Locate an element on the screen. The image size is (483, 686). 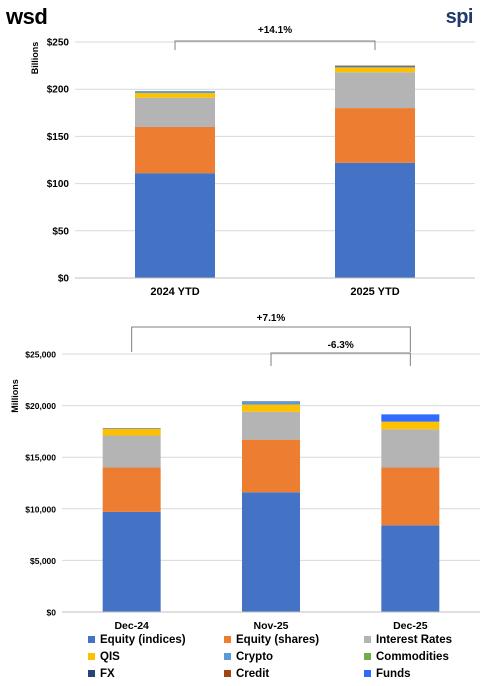
x-tick-label: 2024 YTD is located at coordinates (174, 292).